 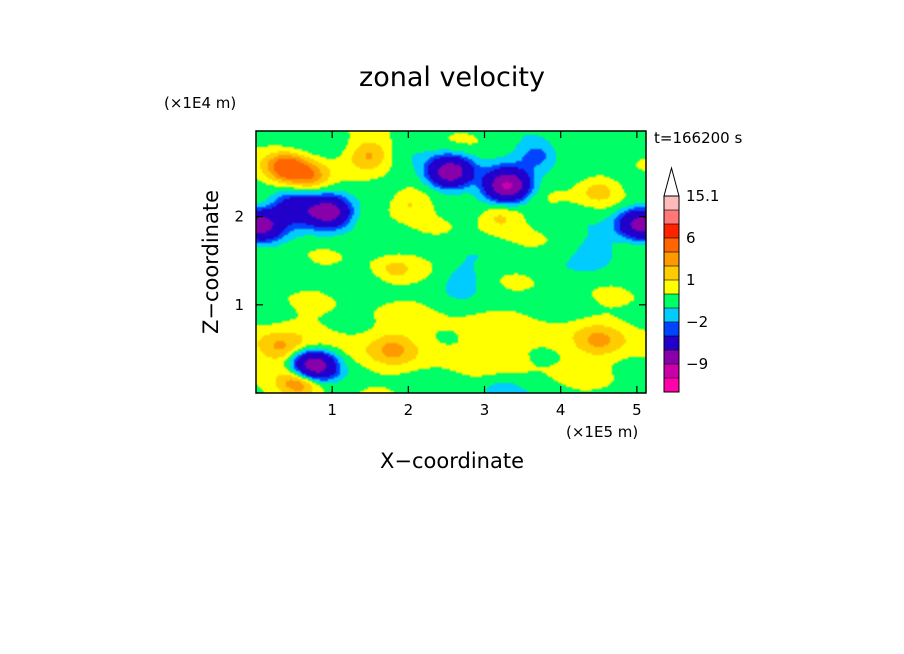 I want to click on time-label: t=166200 s, so click(x=698, y=138).